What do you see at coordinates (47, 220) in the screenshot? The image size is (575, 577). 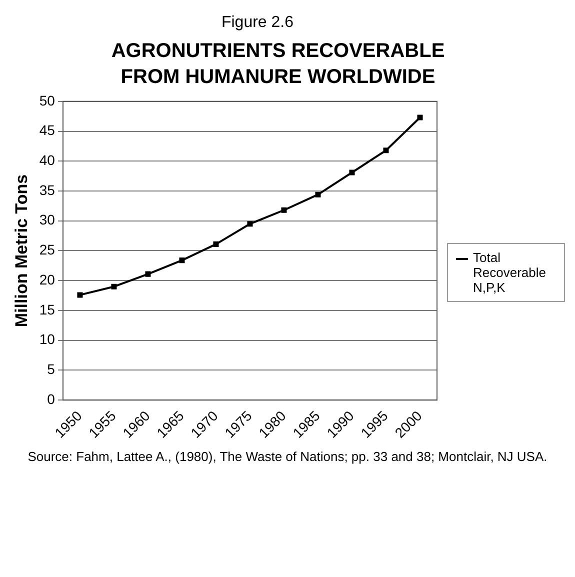 I see `y-tick-label: 30` at bounding box center [47, 220].